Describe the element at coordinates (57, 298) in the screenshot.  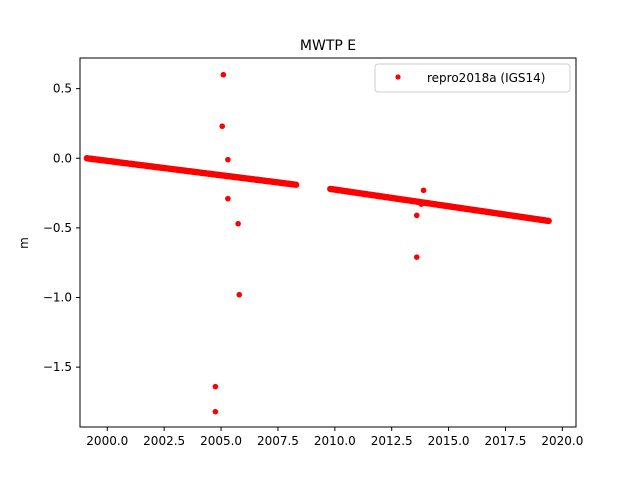
I see `y-tick-label: −1.0` at that location.